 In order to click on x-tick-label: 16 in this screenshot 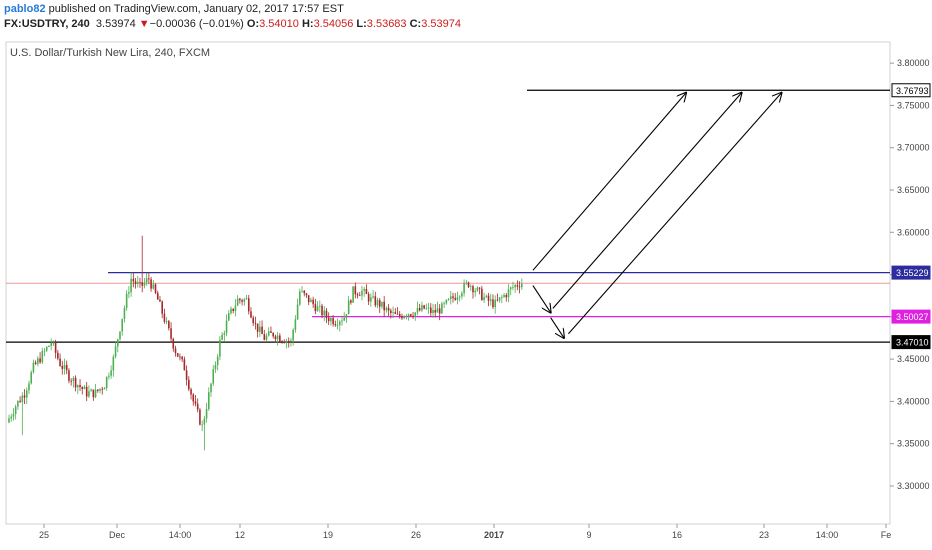, I will do `click(677, 535)`.